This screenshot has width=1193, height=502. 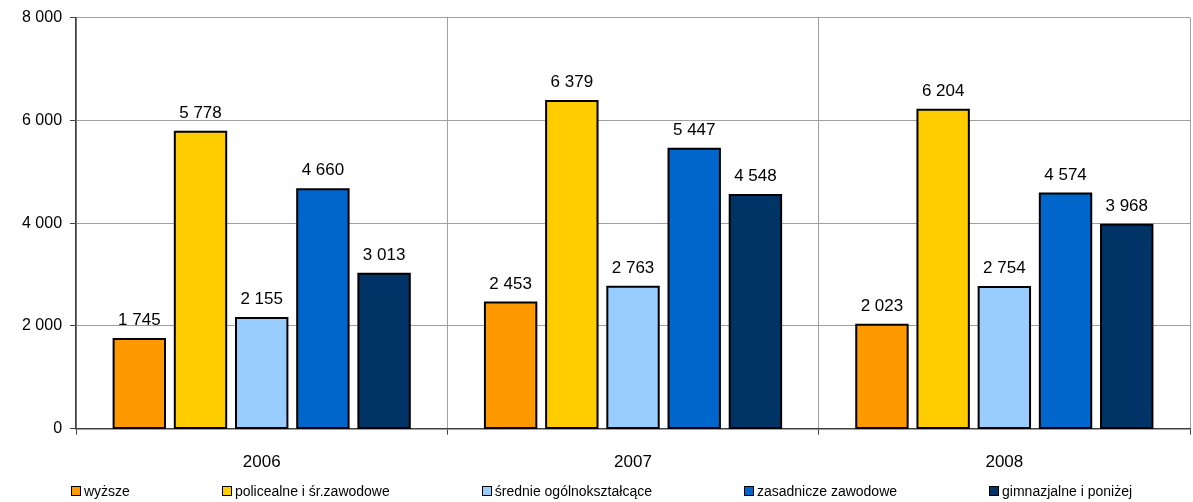 I want to click on data-label: 2 155, so click(x=261, y=299).